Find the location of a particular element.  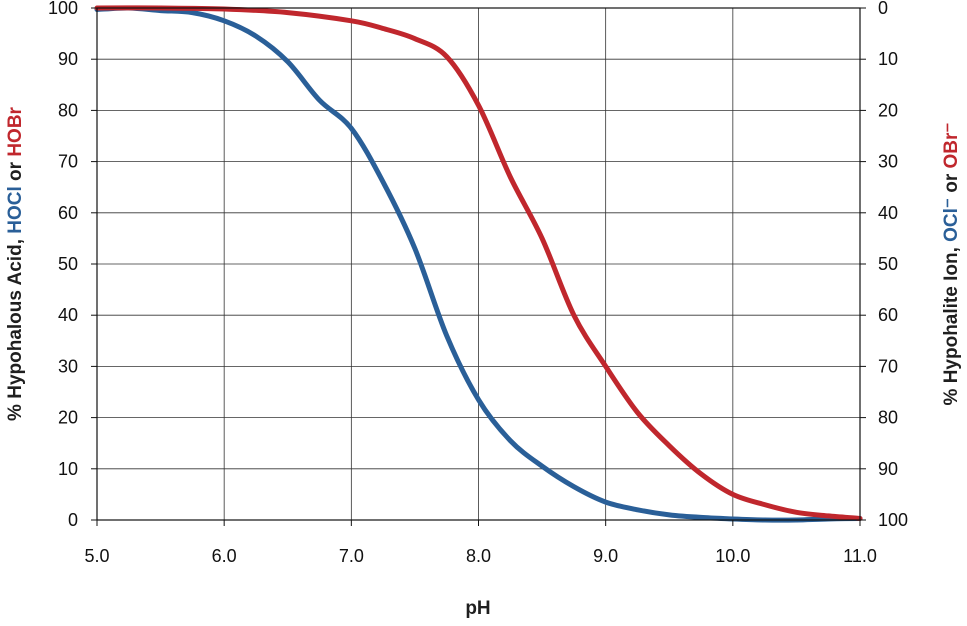

x-tick-label: 5.0 is located at coordinates (96, 556).